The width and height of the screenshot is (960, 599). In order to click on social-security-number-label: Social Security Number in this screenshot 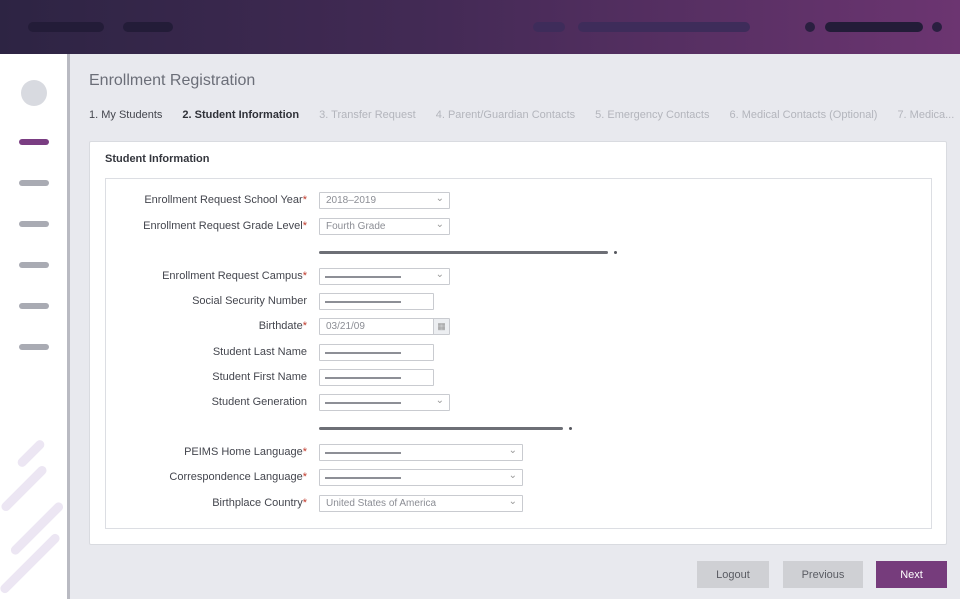, I will do `click(202, 301)`.